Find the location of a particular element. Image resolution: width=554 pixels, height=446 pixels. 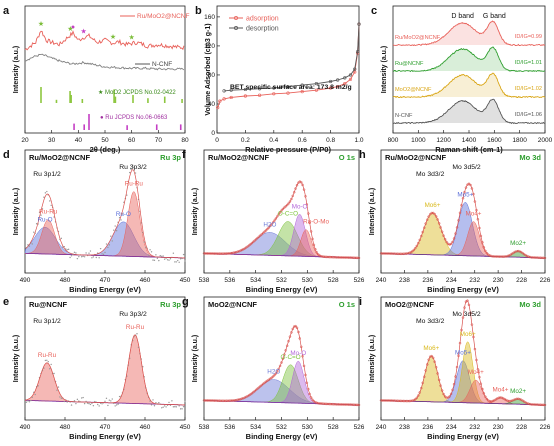

x-axis-label-c: Raman shift (cm-1) is located at coordinates (469, 149).